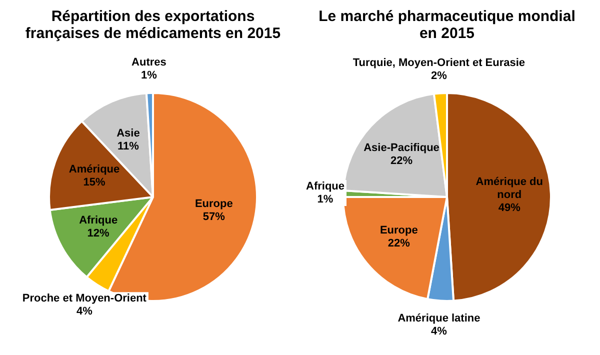 The image size is (600, 355). Describe the element at coordinates (98, 234) in the screenshot. I see `data-label: 12%` at that location.